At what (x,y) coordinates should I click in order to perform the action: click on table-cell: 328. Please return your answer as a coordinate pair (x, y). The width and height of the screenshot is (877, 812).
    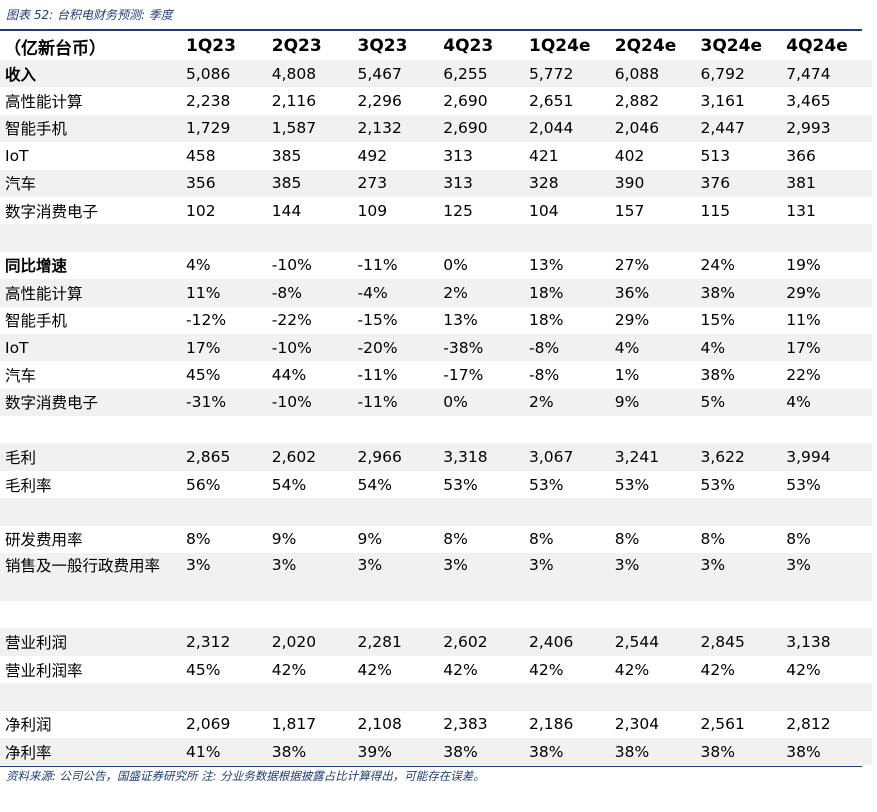
    Looking at the image, I should click on (572, 183).